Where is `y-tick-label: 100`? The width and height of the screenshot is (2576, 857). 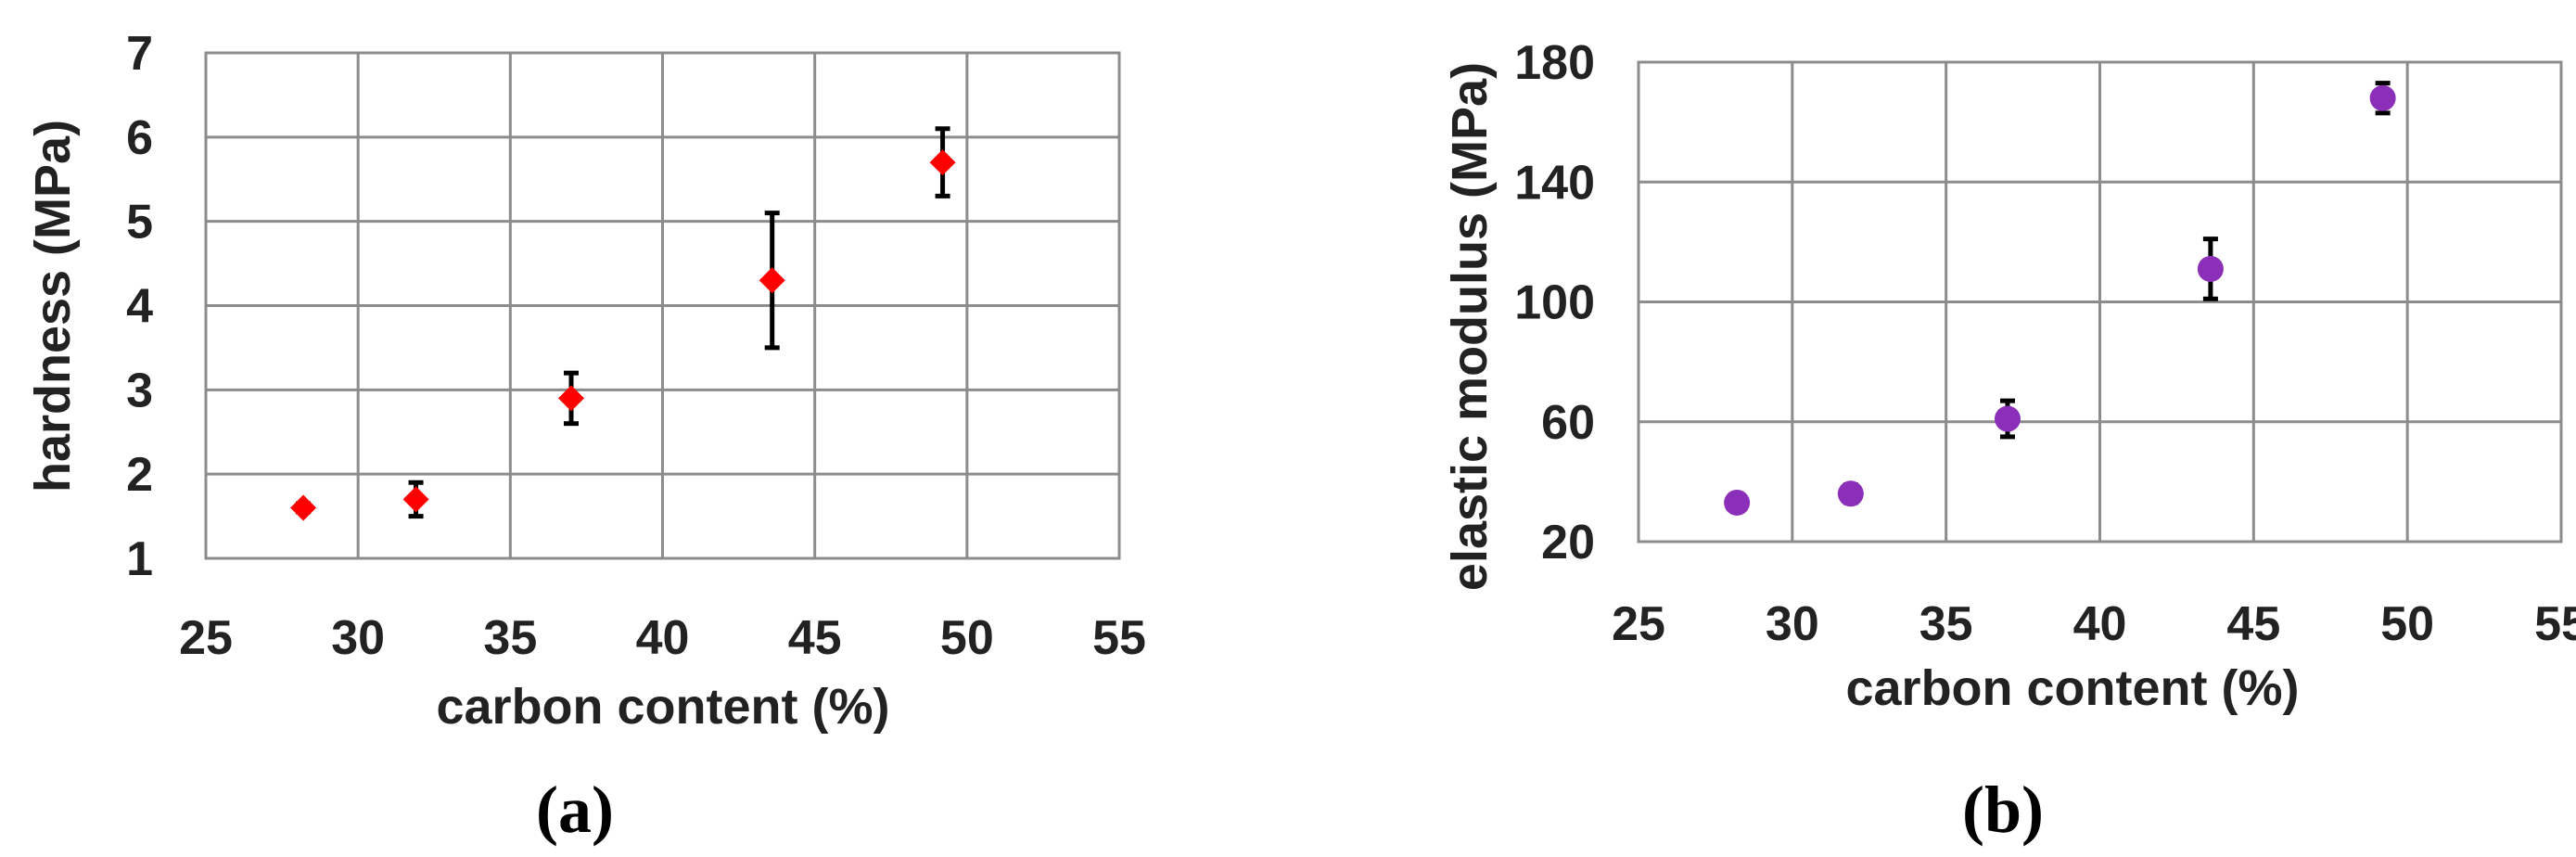 y-tick-label: 100 is located at coordinates (1554, 303).